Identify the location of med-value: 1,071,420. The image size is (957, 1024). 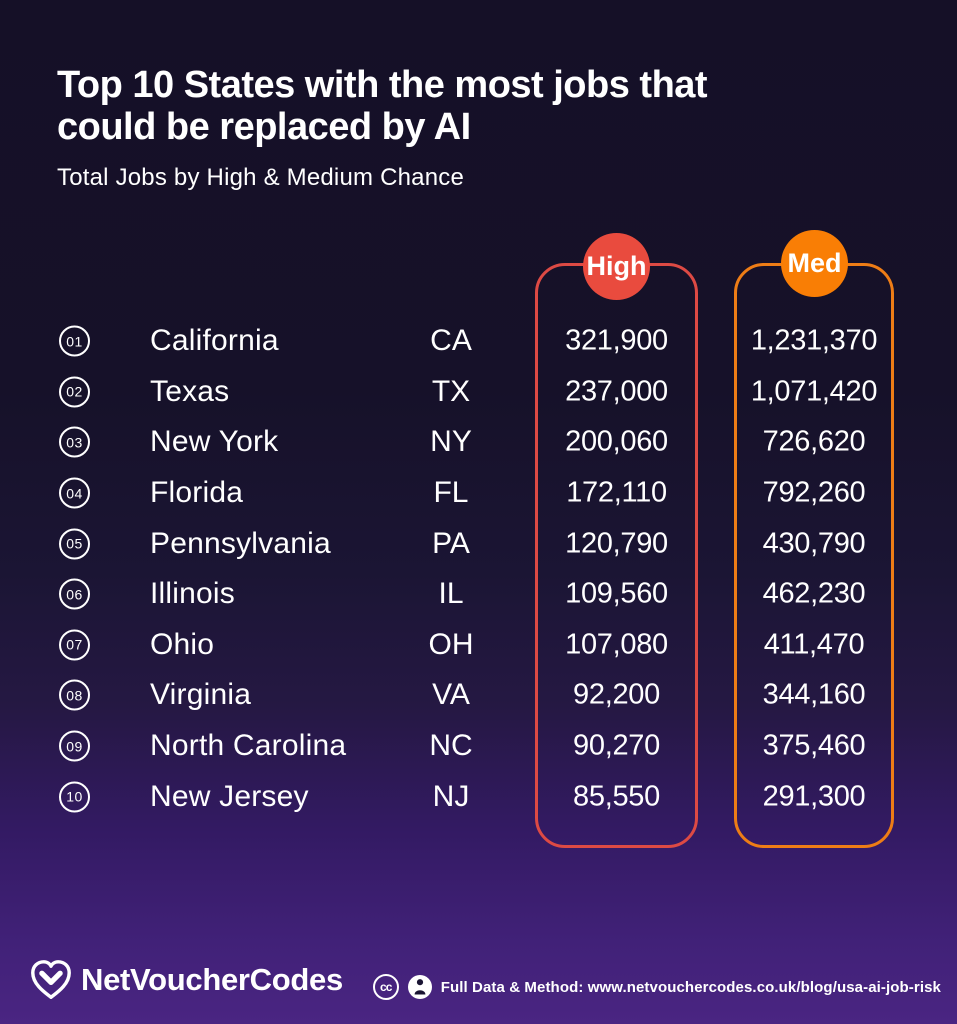
(814, 391).